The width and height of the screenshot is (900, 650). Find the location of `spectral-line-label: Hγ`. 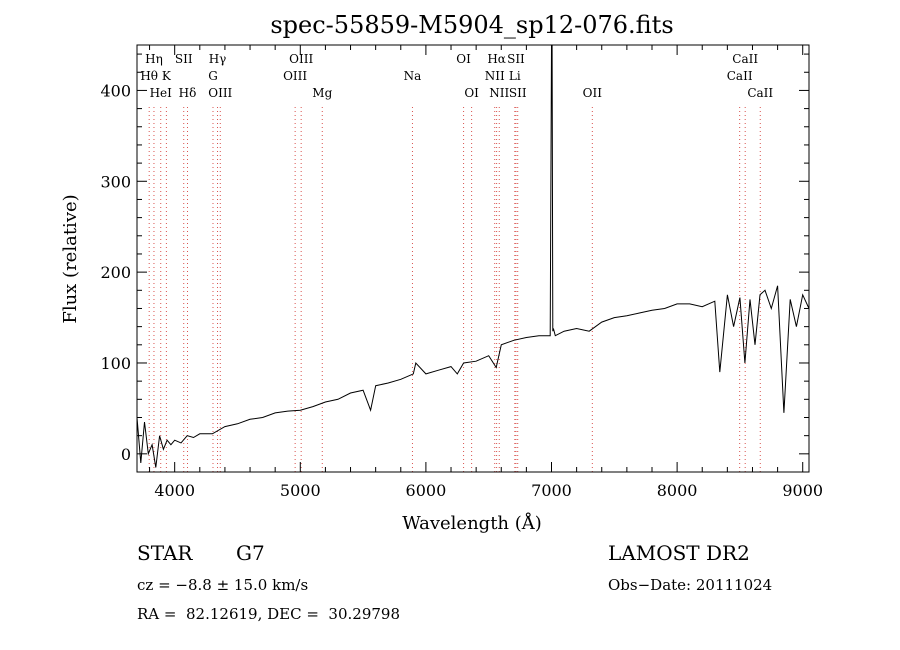

spectral-line-label: Hγ is located at coordinates (218, 59).